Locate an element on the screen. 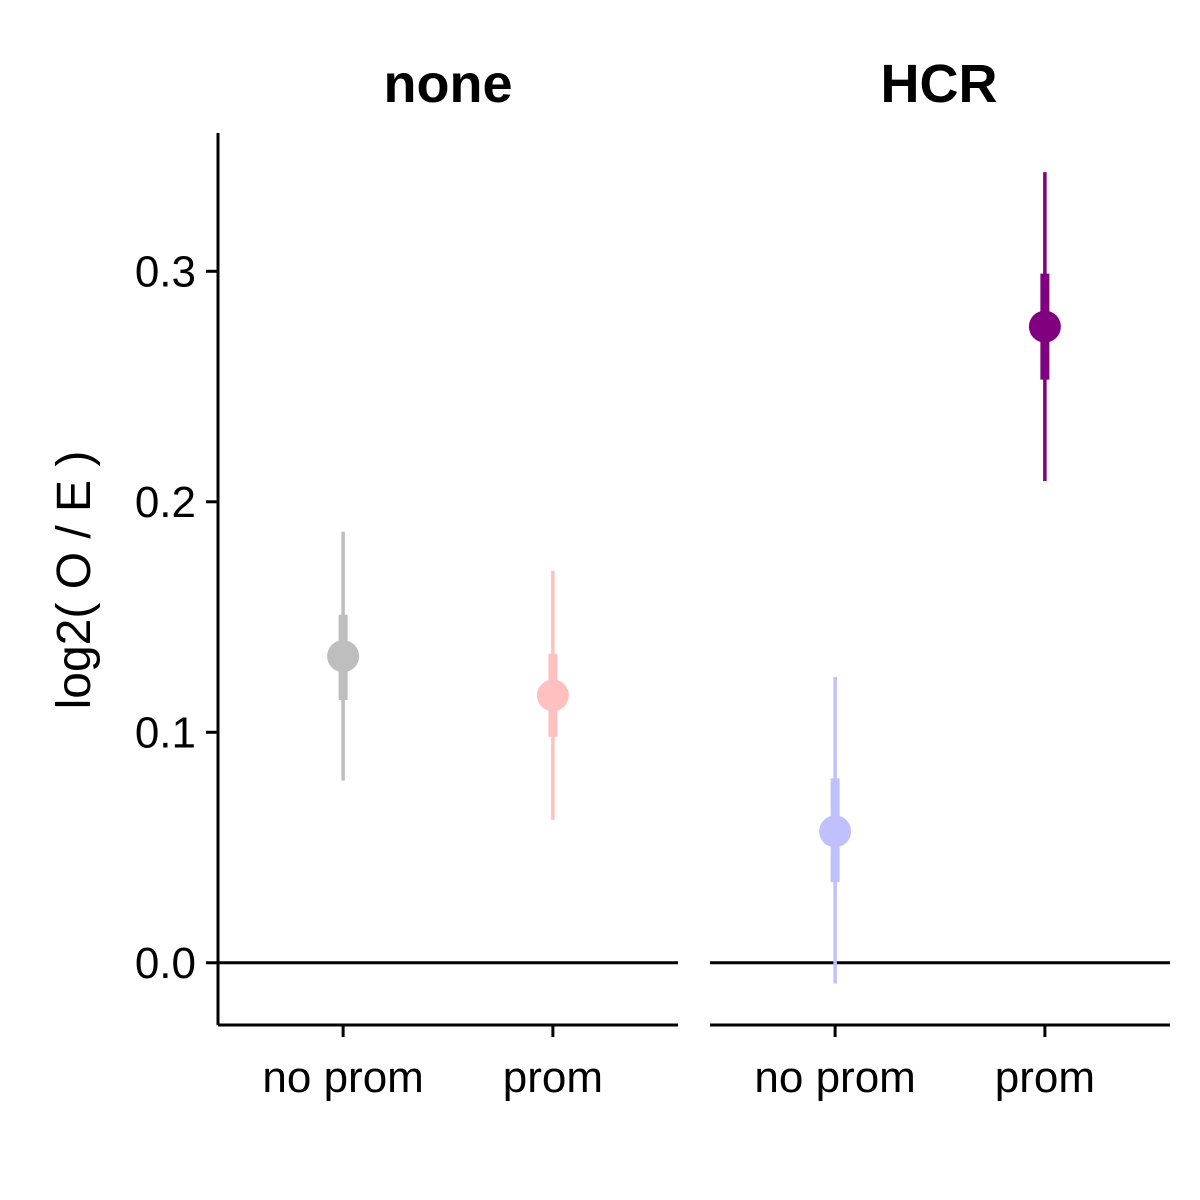 The width and height of the screenshot is (1200, 1200). y-tick-label: 0.3 is located at coordinates (165, 271).